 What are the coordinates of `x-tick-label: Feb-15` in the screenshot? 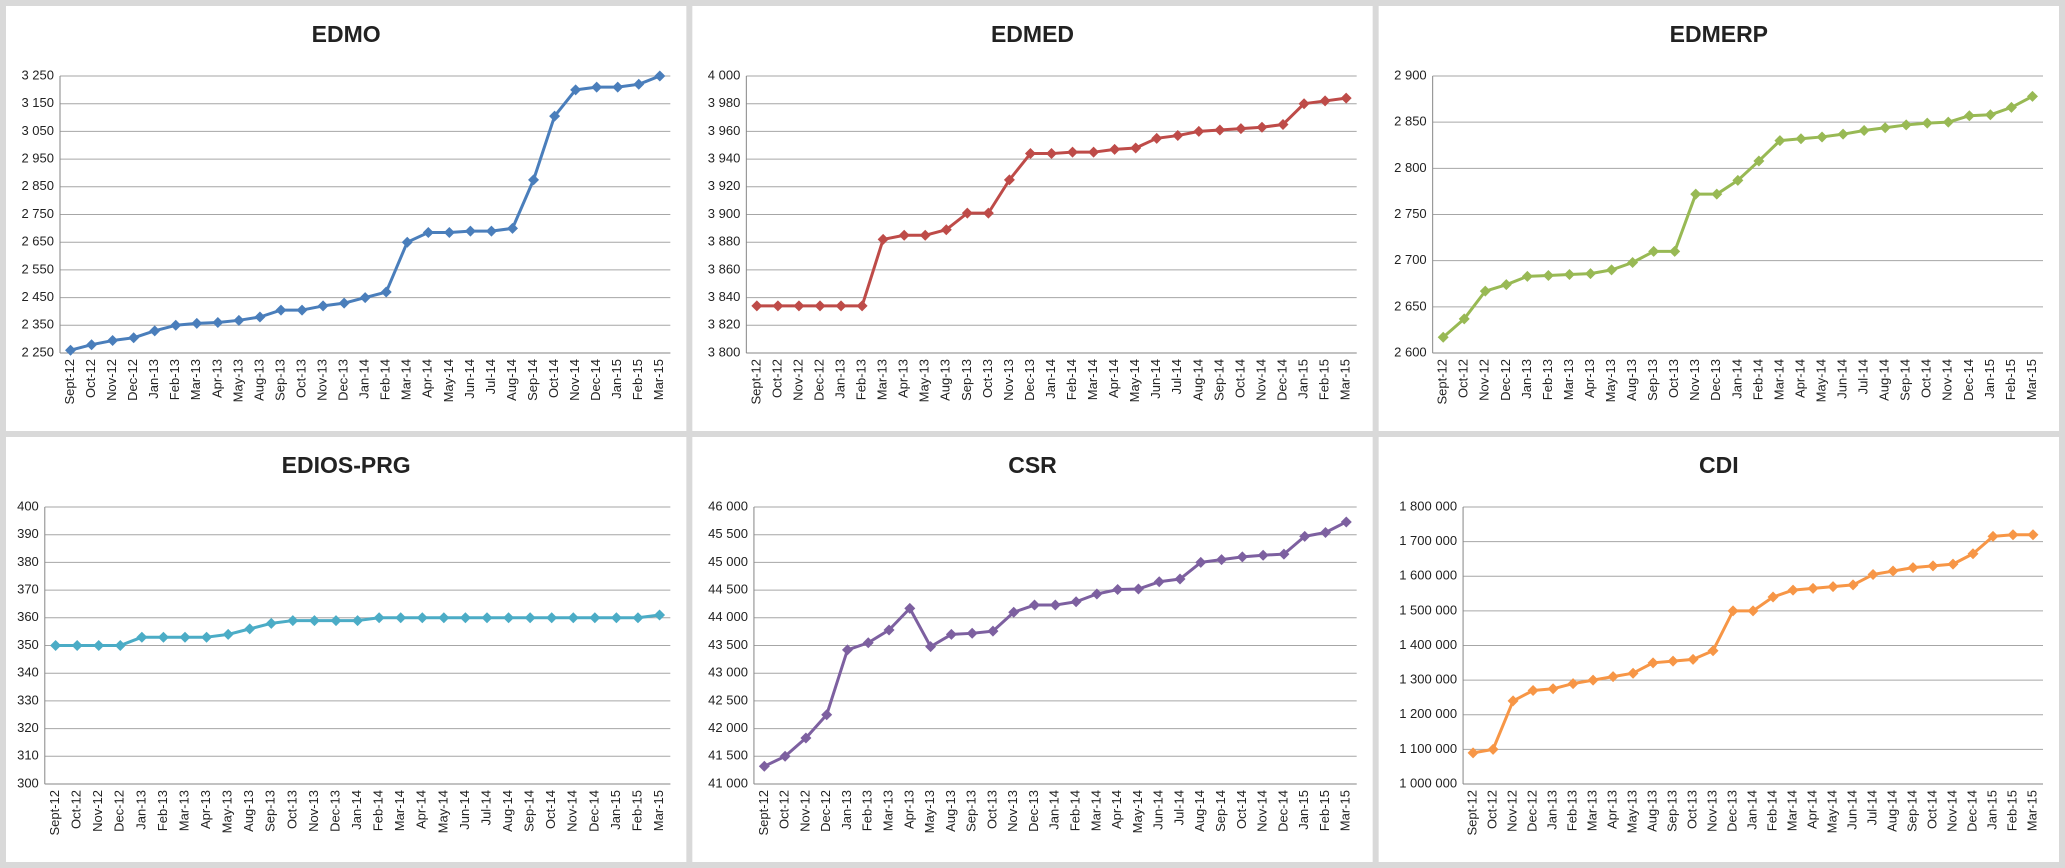 It's located at (637, 379).